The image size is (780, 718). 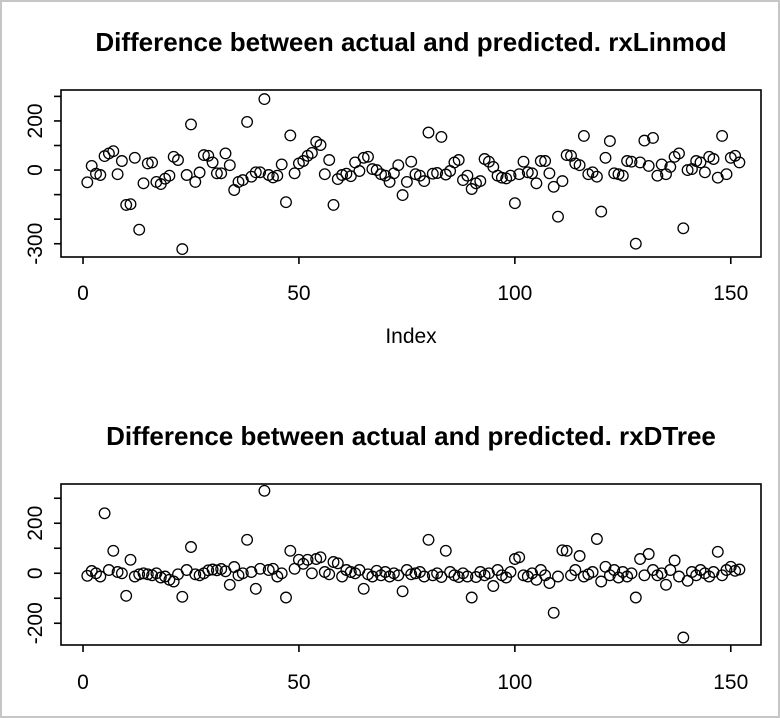 I want to click on svg-text: -200, so click(x=35, y=623).